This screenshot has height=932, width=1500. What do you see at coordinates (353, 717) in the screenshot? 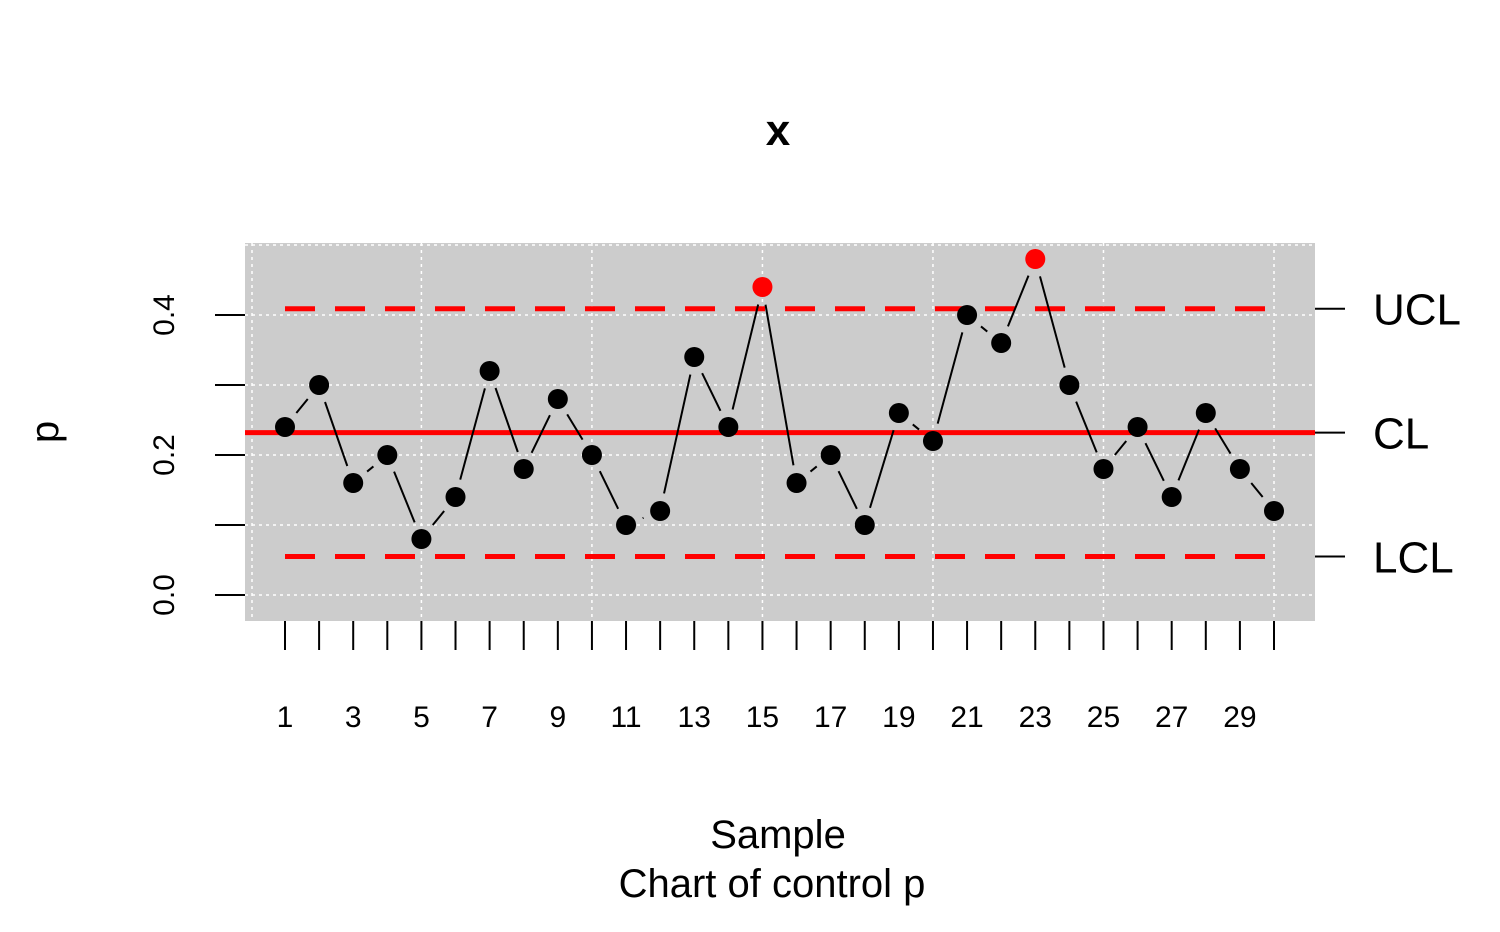
I see `x-tick-label: 3` at bounding box center [353, 717].